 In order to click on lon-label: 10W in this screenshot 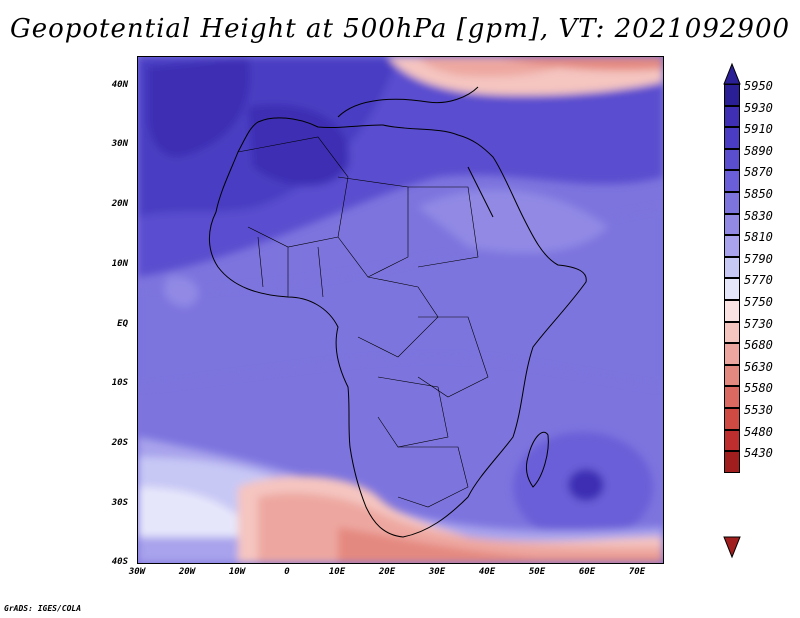, I will do `click(237, 572)`.